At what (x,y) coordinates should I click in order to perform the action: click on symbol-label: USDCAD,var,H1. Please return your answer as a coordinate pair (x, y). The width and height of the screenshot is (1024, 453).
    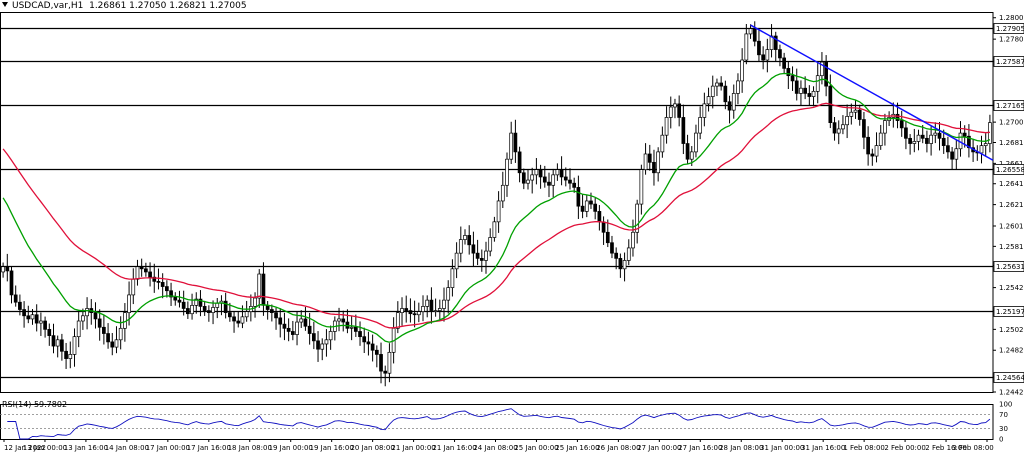
    Looking at the image, I should click on (48, 6).